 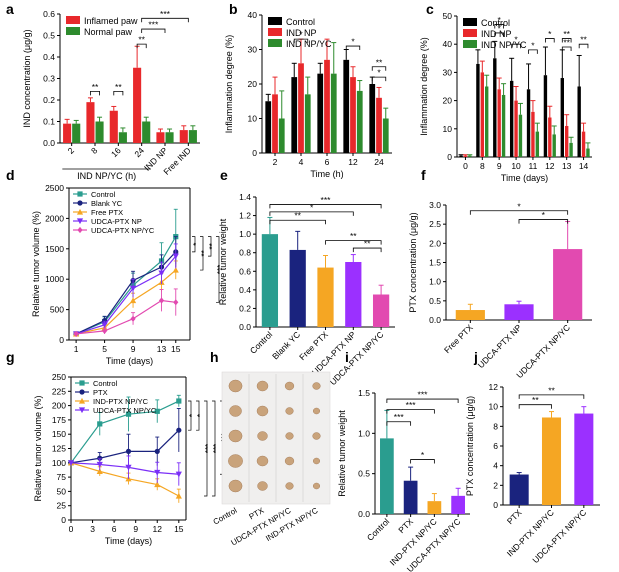 I want to click on significance-label: ***, so click(x=220, y=269).